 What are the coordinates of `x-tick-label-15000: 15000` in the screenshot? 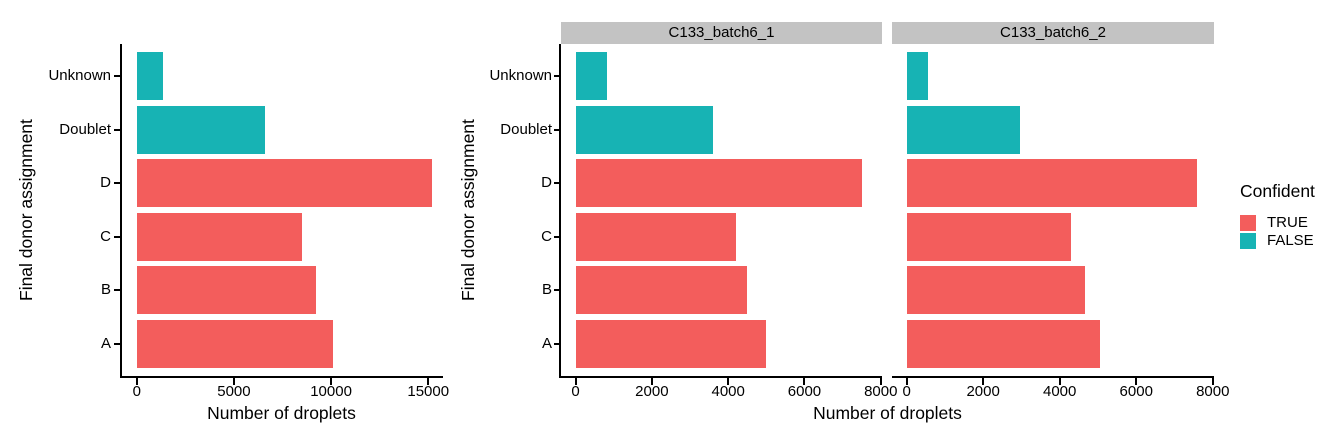 It's located at (428, 391).